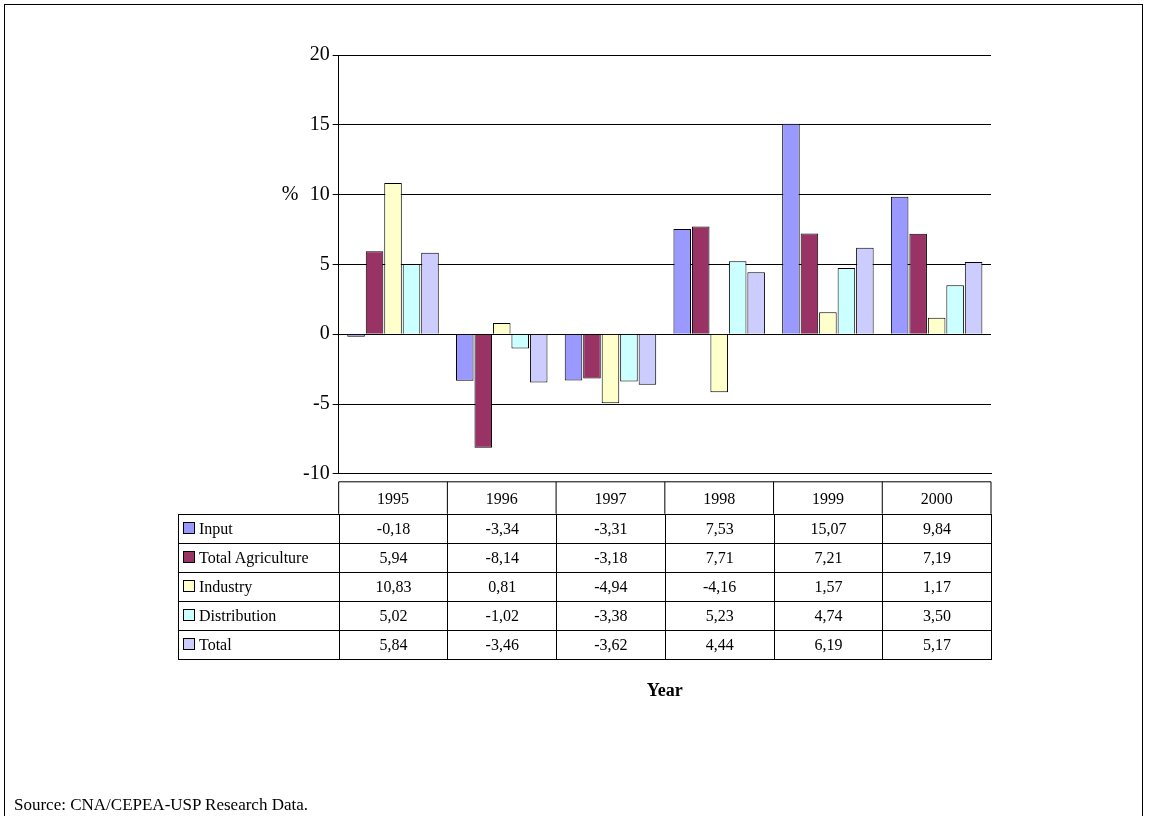  I want to click on data-label: 7,19, so click(937, 558).